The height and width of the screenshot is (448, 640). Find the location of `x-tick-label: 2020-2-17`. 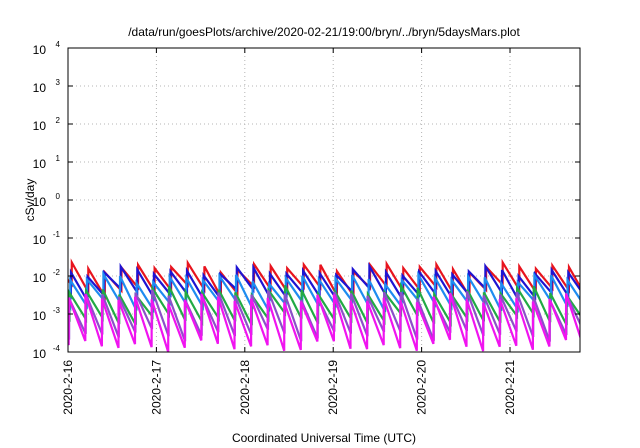

x-tick-label: 2020-2-17 is located at coordinates (156, 387).